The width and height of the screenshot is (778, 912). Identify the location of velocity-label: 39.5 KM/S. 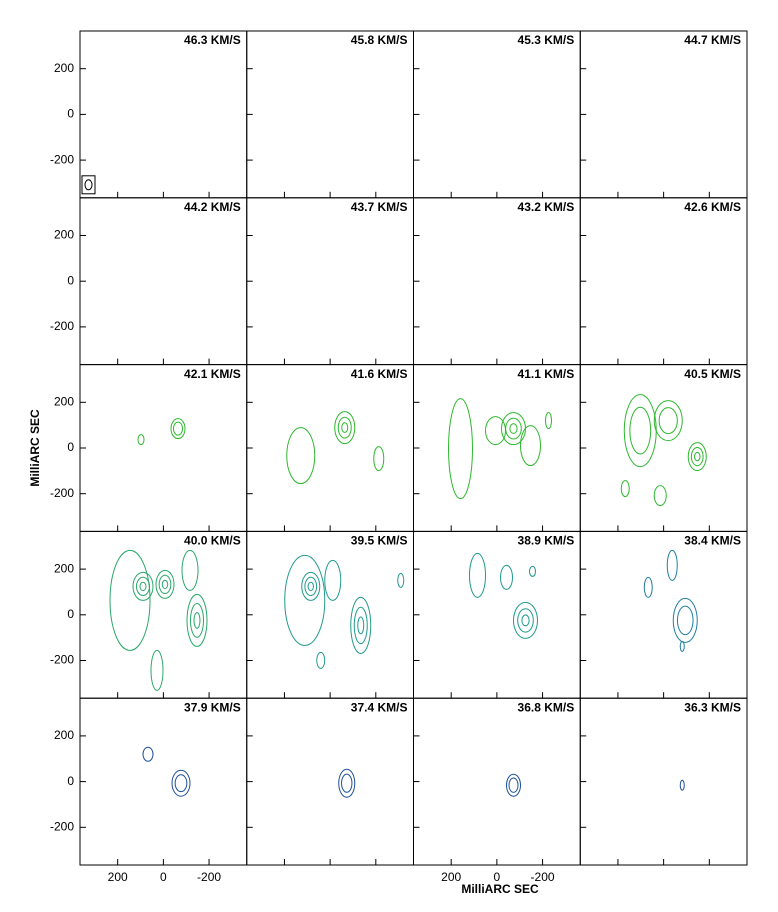
(379, 541).